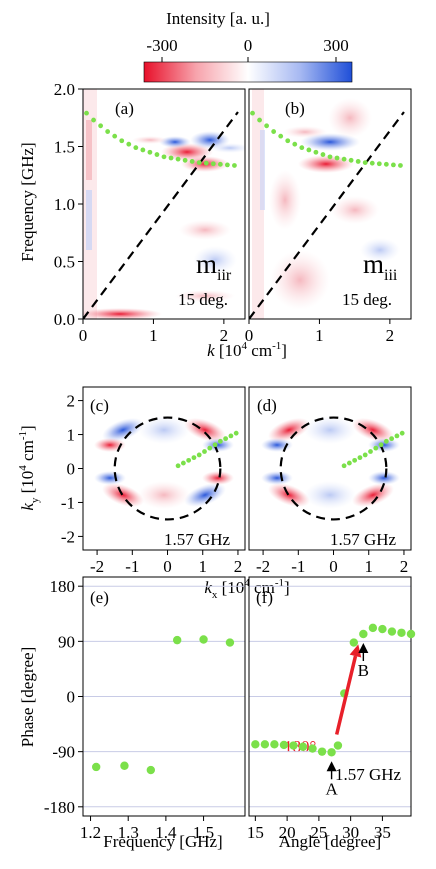  Describe the element at coordinates (368, 774) in the screenshot. I see `panel-f-freq-annotation: 1.57 GHz` at that location.